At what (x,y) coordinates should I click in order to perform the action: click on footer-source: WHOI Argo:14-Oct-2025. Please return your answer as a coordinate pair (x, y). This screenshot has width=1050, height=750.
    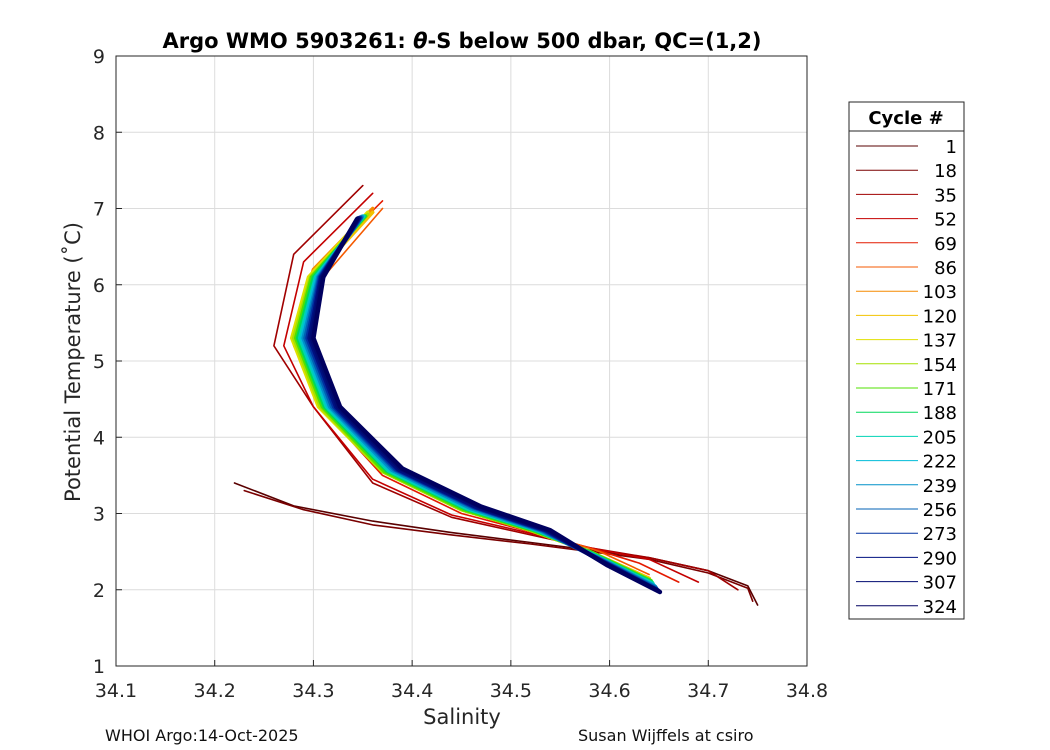
    Looking at the image, I should click on (202, 735).